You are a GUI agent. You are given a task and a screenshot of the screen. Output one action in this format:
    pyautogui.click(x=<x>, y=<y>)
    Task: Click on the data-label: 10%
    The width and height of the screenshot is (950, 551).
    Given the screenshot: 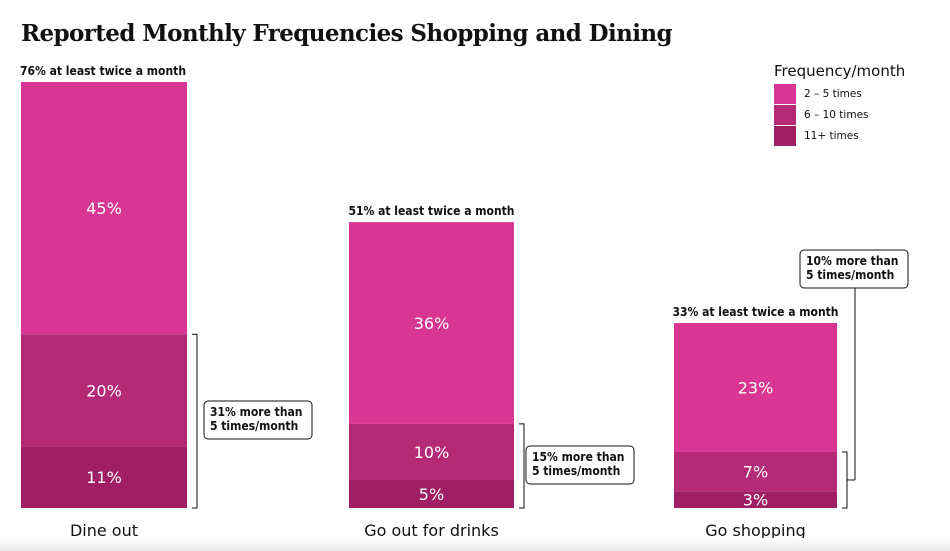 What is the action you would take?
    pyautogui.click(x=432, y=452)
    